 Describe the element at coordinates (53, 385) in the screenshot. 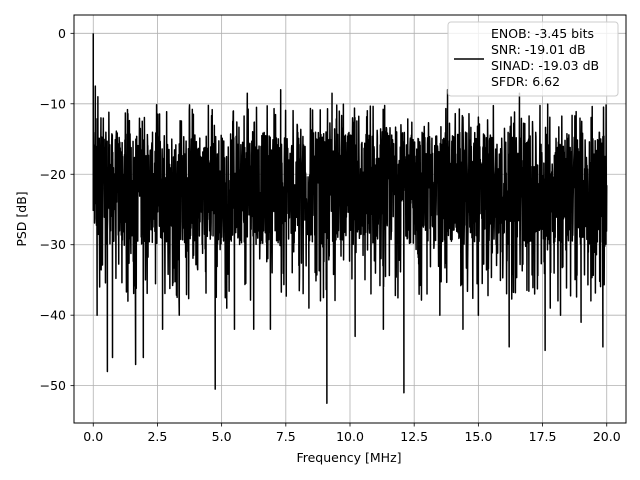

I see `y-tick-label: −50` at that location.